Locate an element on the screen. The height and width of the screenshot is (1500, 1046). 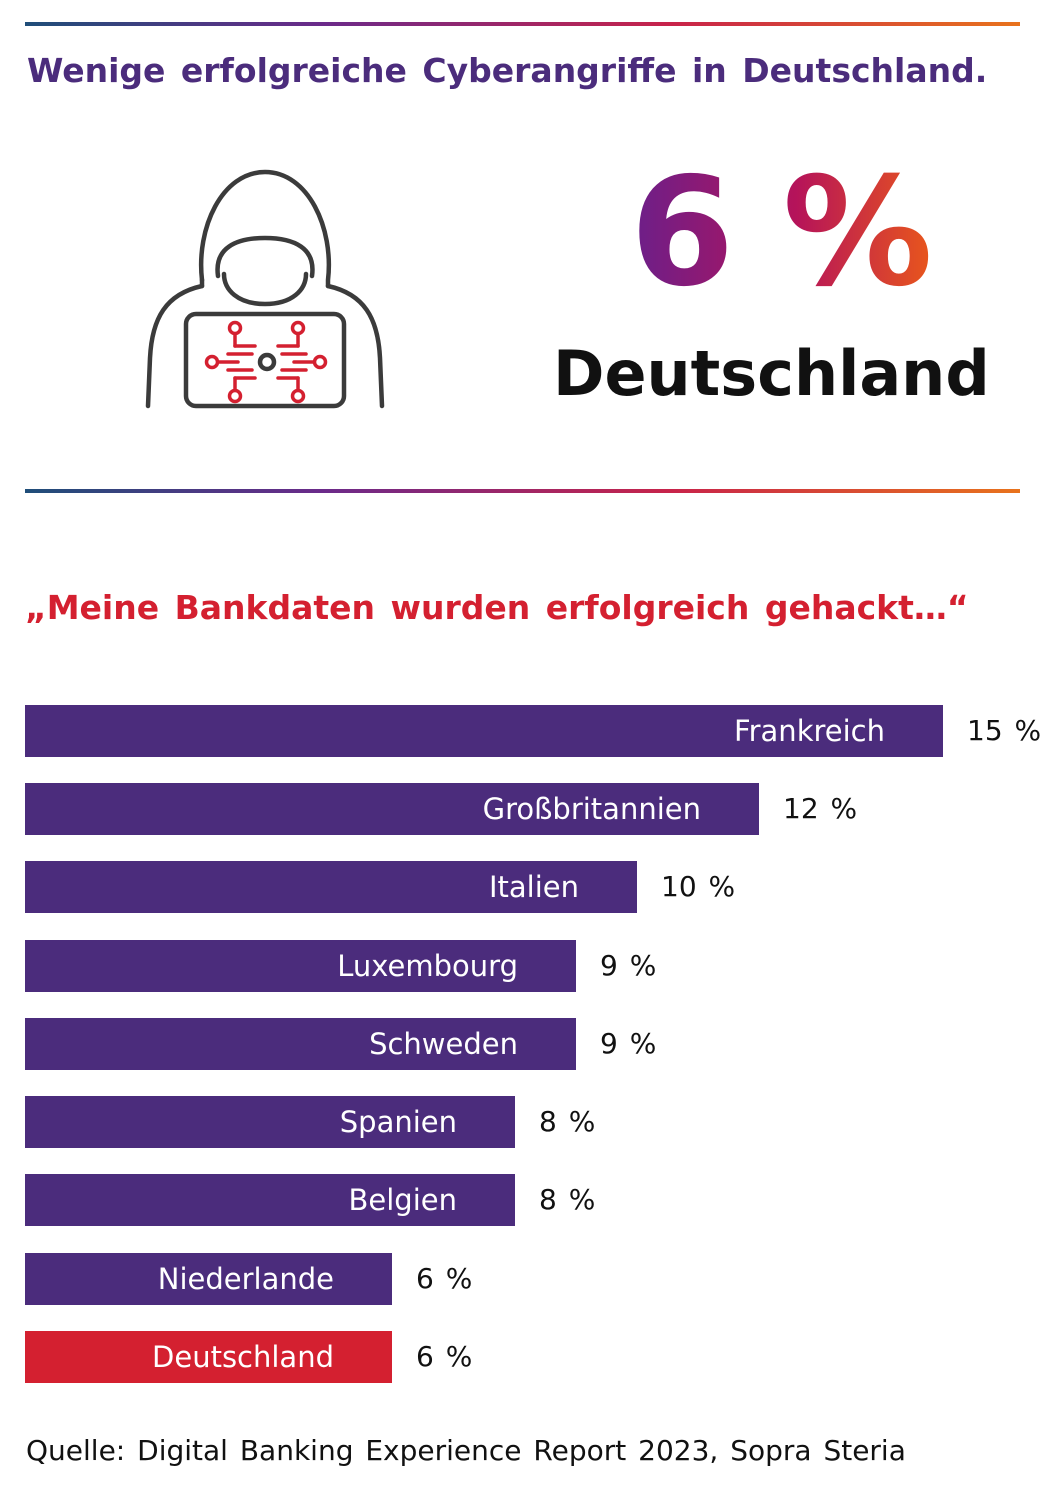
headline-country: Deutschland is located at coordinates (771, 373).